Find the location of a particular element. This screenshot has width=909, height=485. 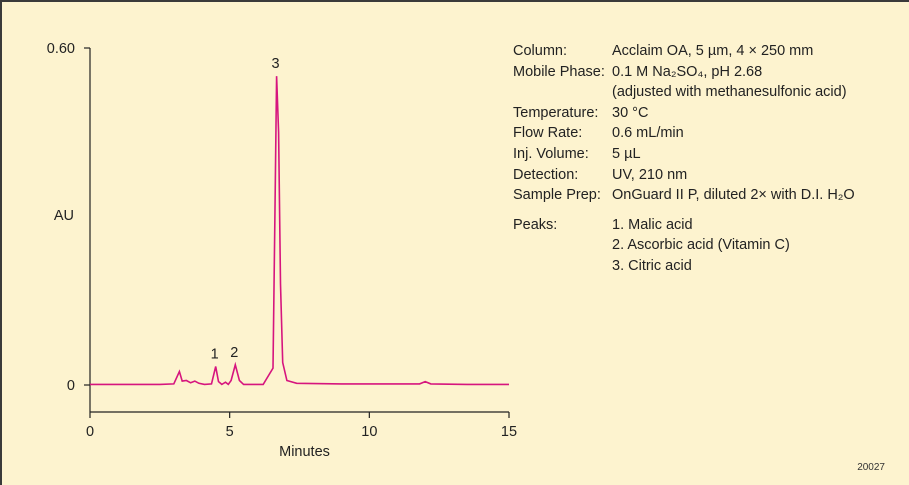

condition-row-value: 30 °C is located at coordinates (630, 112).